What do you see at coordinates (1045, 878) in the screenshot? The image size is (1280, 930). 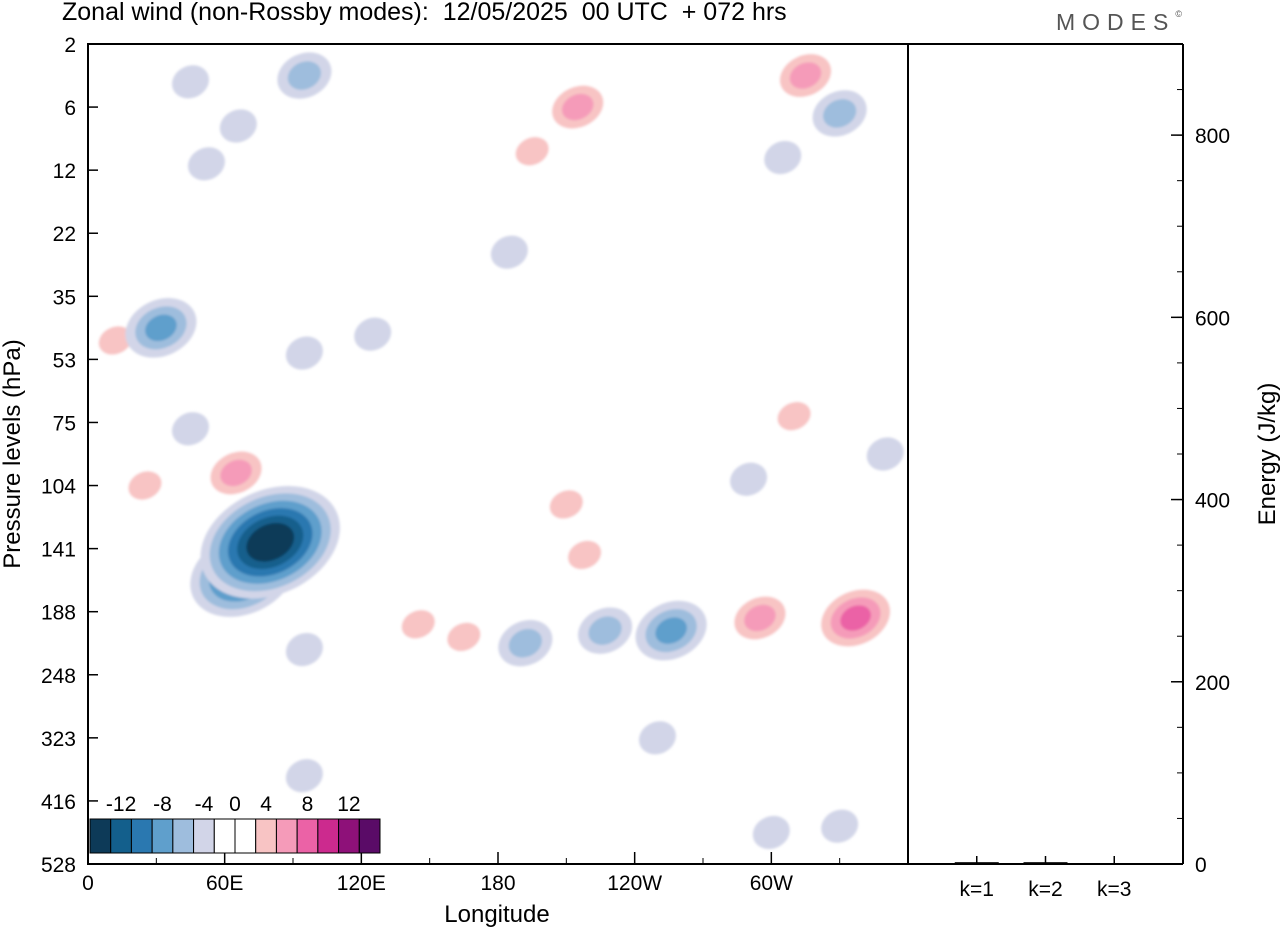 I see `energy-bars: k=1 k=2 k=3` at bounding box center [1045, 878].